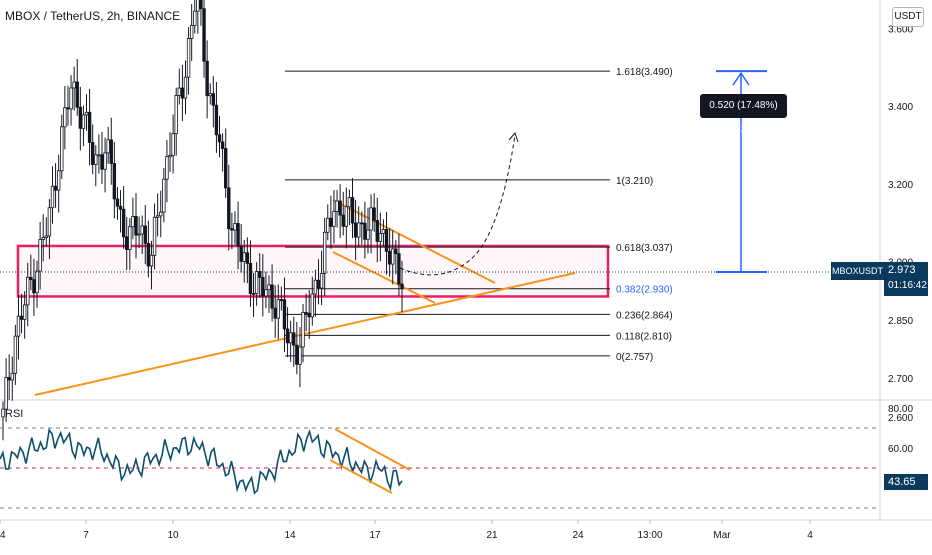 This screenshot has height=555, width=932. What do you see at coordinates (644, 315) in the screenshot?
I see `fib-level-label: 0.236(2.864)` at bounding box center [644, 315].